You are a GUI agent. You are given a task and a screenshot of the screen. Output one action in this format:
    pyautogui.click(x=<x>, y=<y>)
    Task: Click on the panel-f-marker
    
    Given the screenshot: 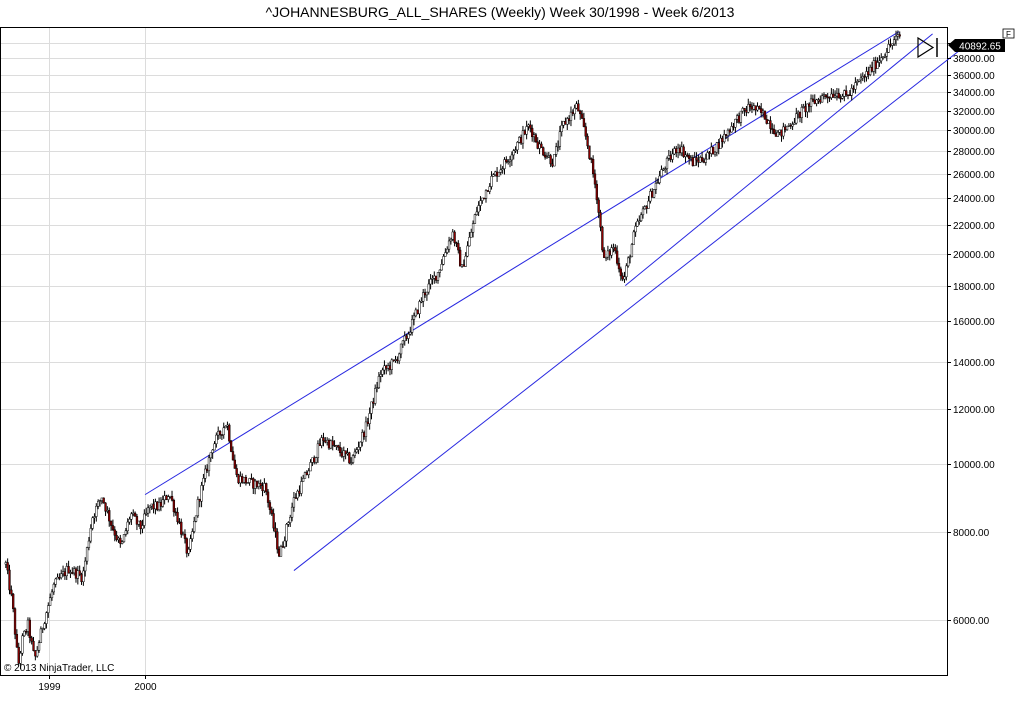 What is the action you would take?
    pyautogui.click(x=1008, y=33)
    